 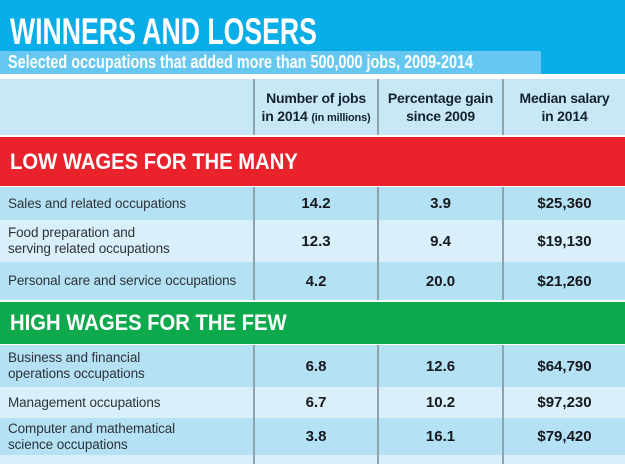 I want to click on title-banner: WINNERS AND LOSERS, so click(x=312, y=25).